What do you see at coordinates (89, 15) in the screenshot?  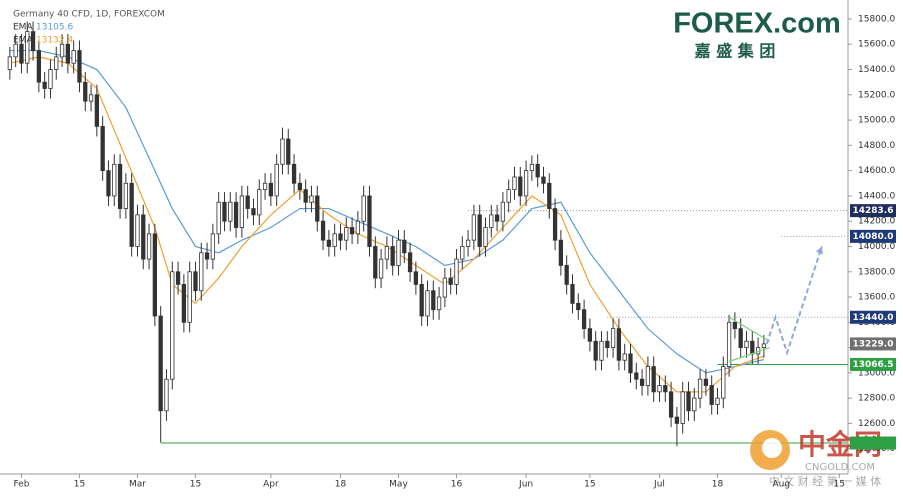 I see `chart-title: Germany 40 CFD, 1D, FOREXCOM` at bounding box center [89, 15].